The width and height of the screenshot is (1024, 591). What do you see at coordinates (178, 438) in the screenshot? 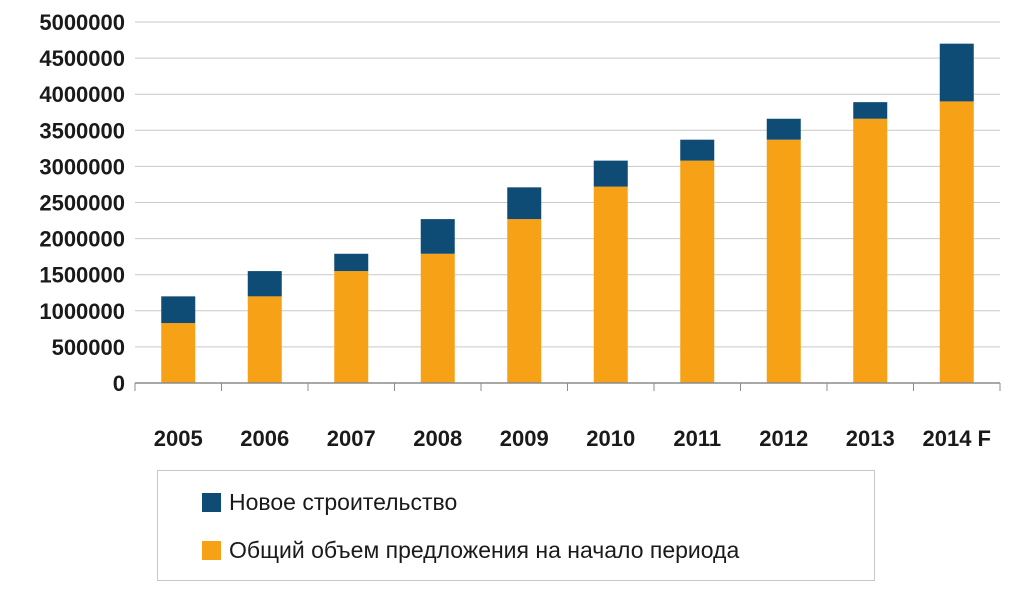
I see `x-tick-label: 2005` at bounding box center [178, 438].